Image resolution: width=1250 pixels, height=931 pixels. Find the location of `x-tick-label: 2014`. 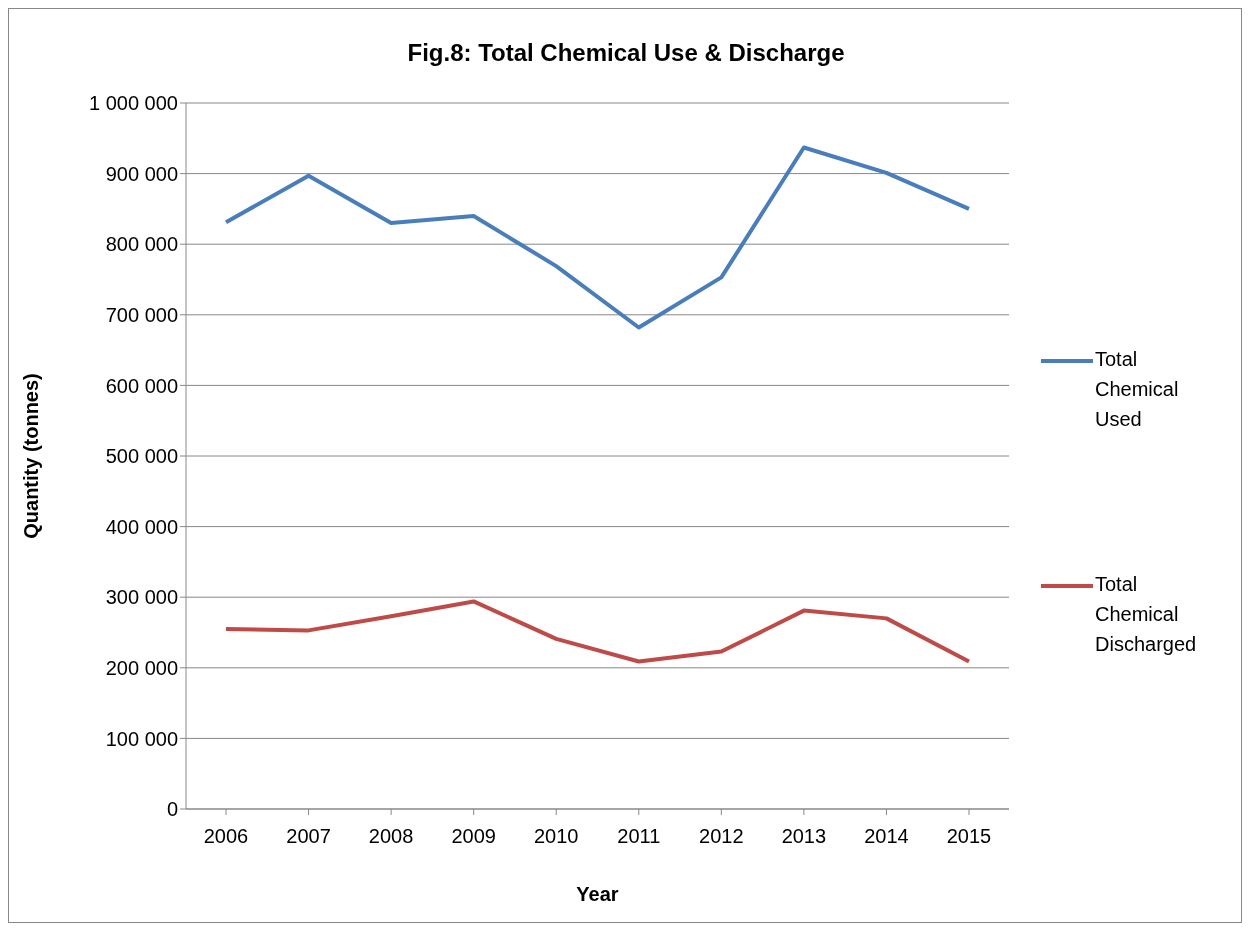

x-tick-label: 2014 is located at coordinates (886, 836).